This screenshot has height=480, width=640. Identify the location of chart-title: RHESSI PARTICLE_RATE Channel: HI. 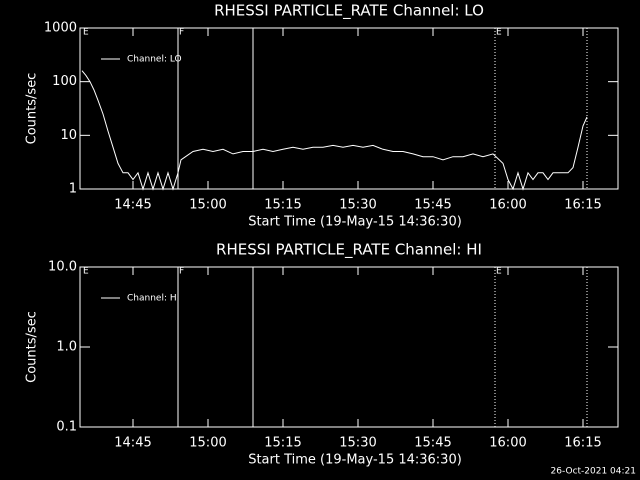
(349, 250).